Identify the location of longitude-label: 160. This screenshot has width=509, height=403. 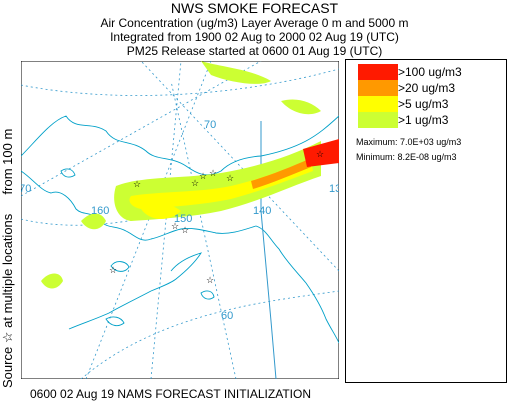
(100, 211).